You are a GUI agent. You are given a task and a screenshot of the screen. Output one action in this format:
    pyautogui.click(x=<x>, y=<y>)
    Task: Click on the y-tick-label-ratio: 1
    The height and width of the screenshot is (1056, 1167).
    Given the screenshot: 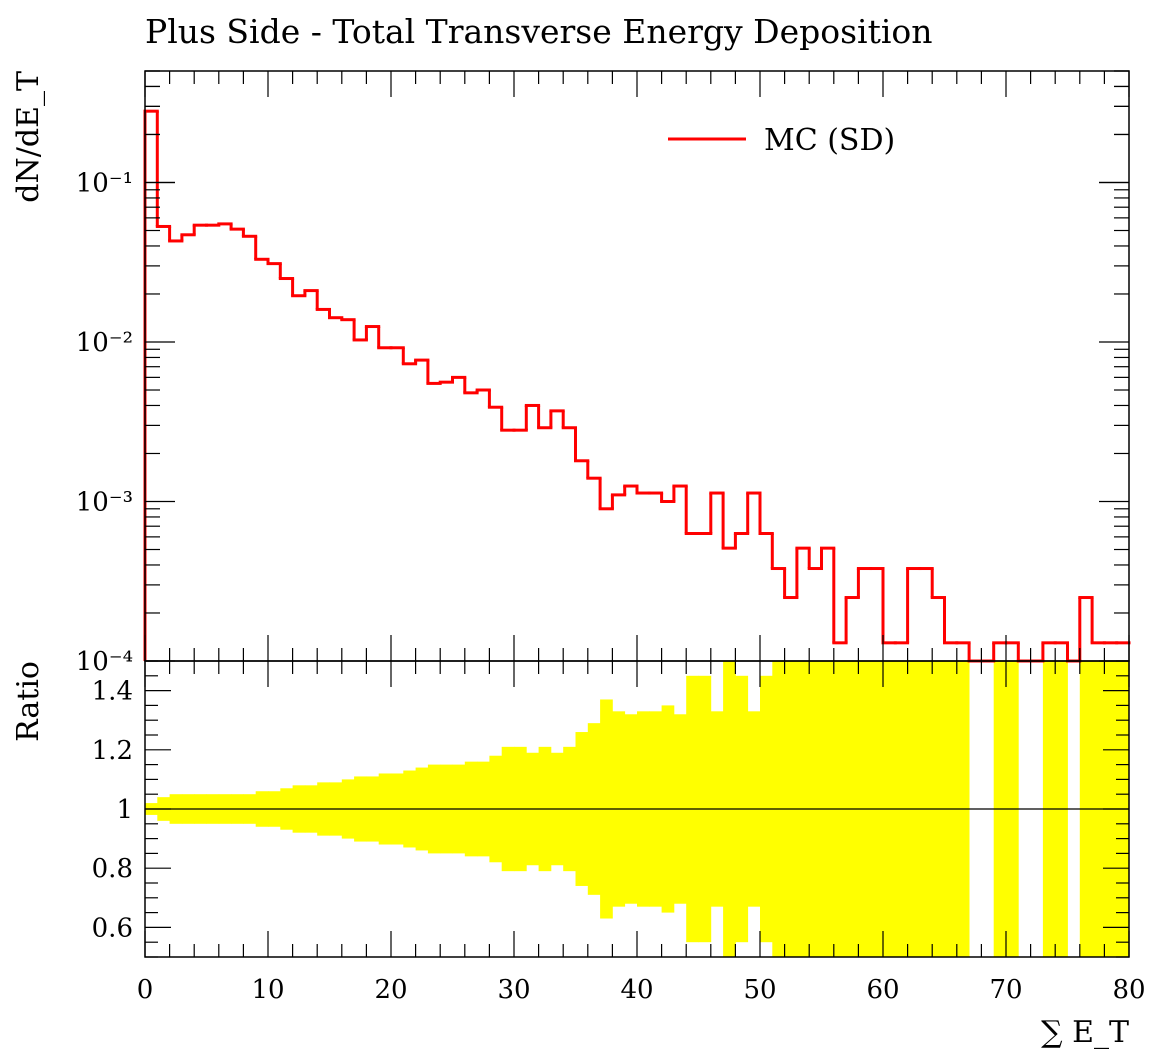 What is the action you would take?
    pyautogui.click(x=124, y=810)
    